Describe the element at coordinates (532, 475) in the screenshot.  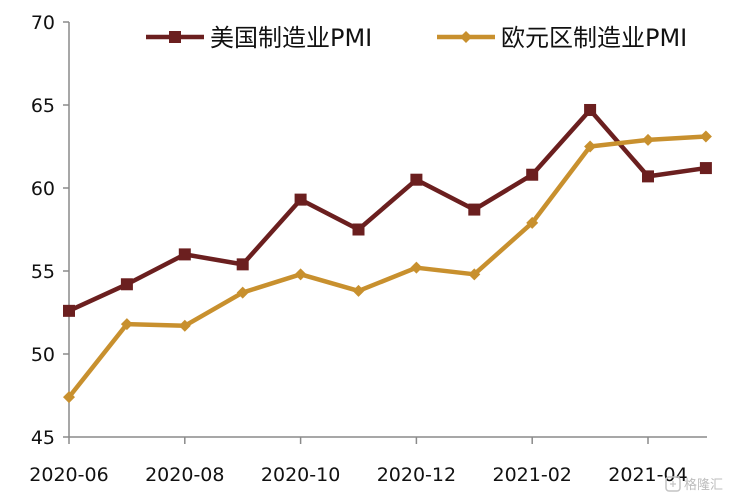
I see `x-tick-label: 2021-02` at that location.